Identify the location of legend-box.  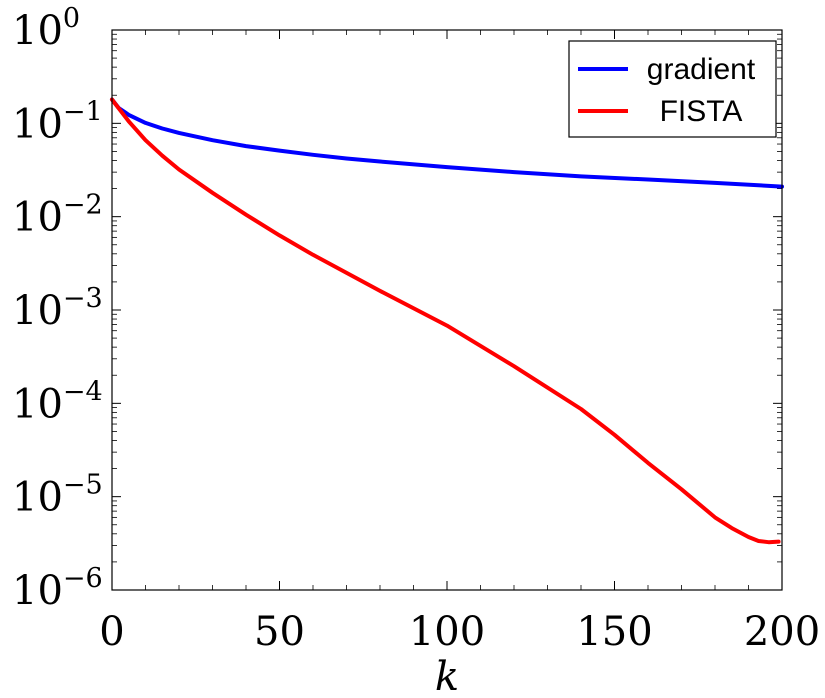
(672, 89).